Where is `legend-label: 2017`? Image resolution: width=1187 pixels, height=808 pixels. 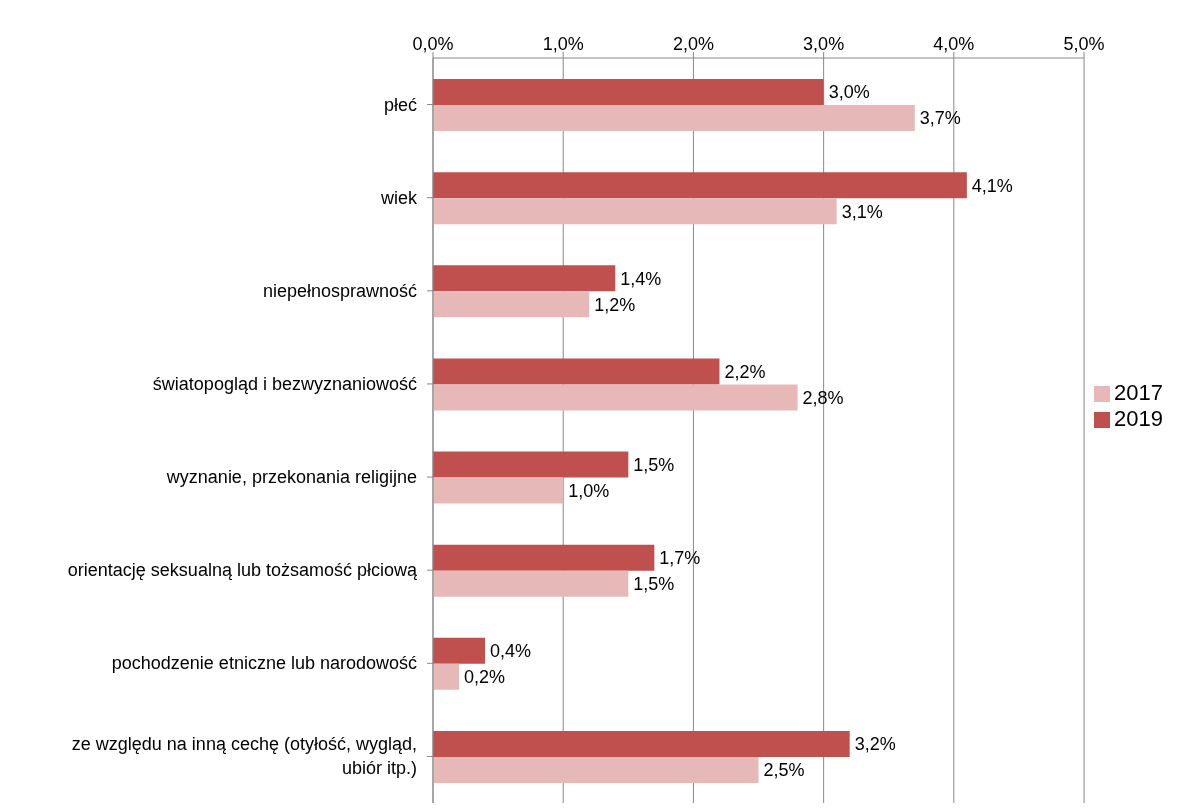
legend-label: 2017 is located at coordinates (1138, 392).